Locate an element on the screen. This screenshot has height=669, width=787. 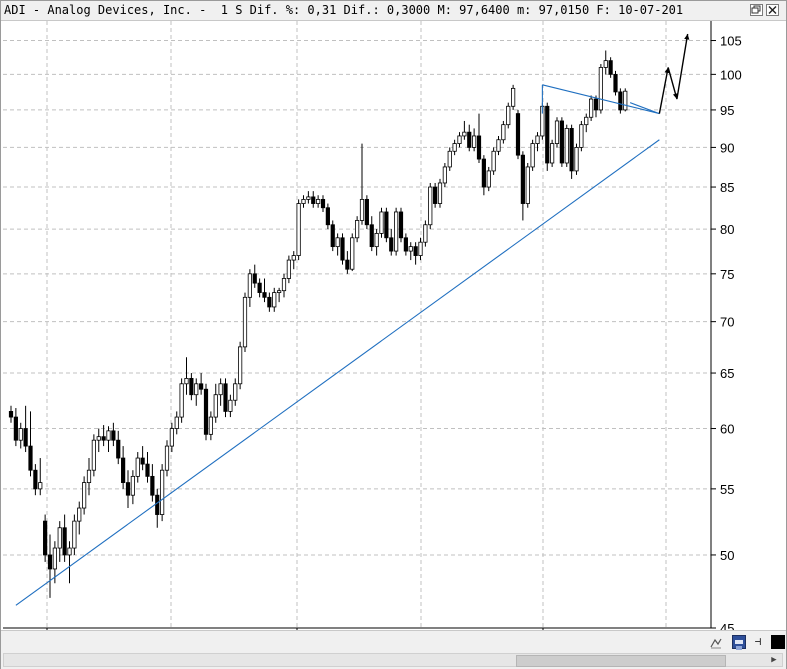
pin-icon: ⊣ is located at coordinates (758, 641).